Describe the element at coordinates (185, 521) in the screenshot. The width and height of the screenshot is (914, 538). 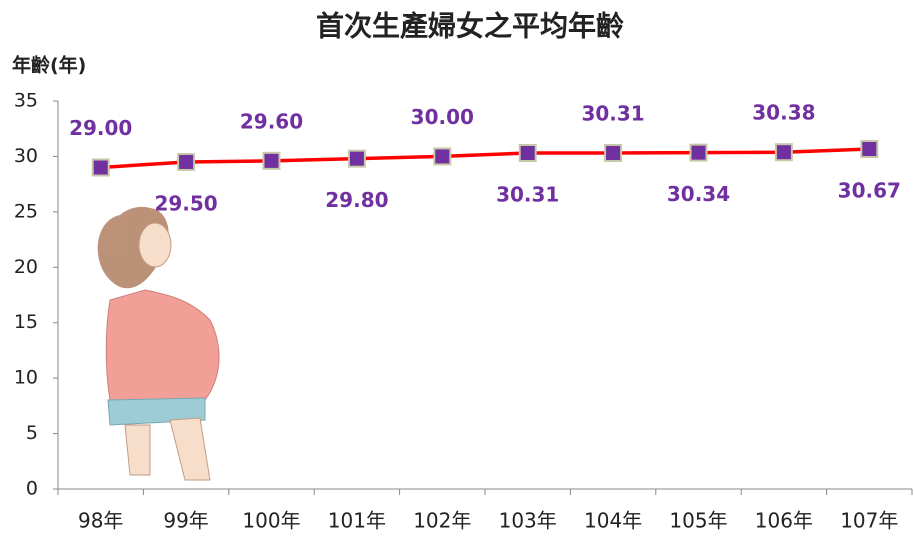
I see `x-tick-label: 99年` at that location.